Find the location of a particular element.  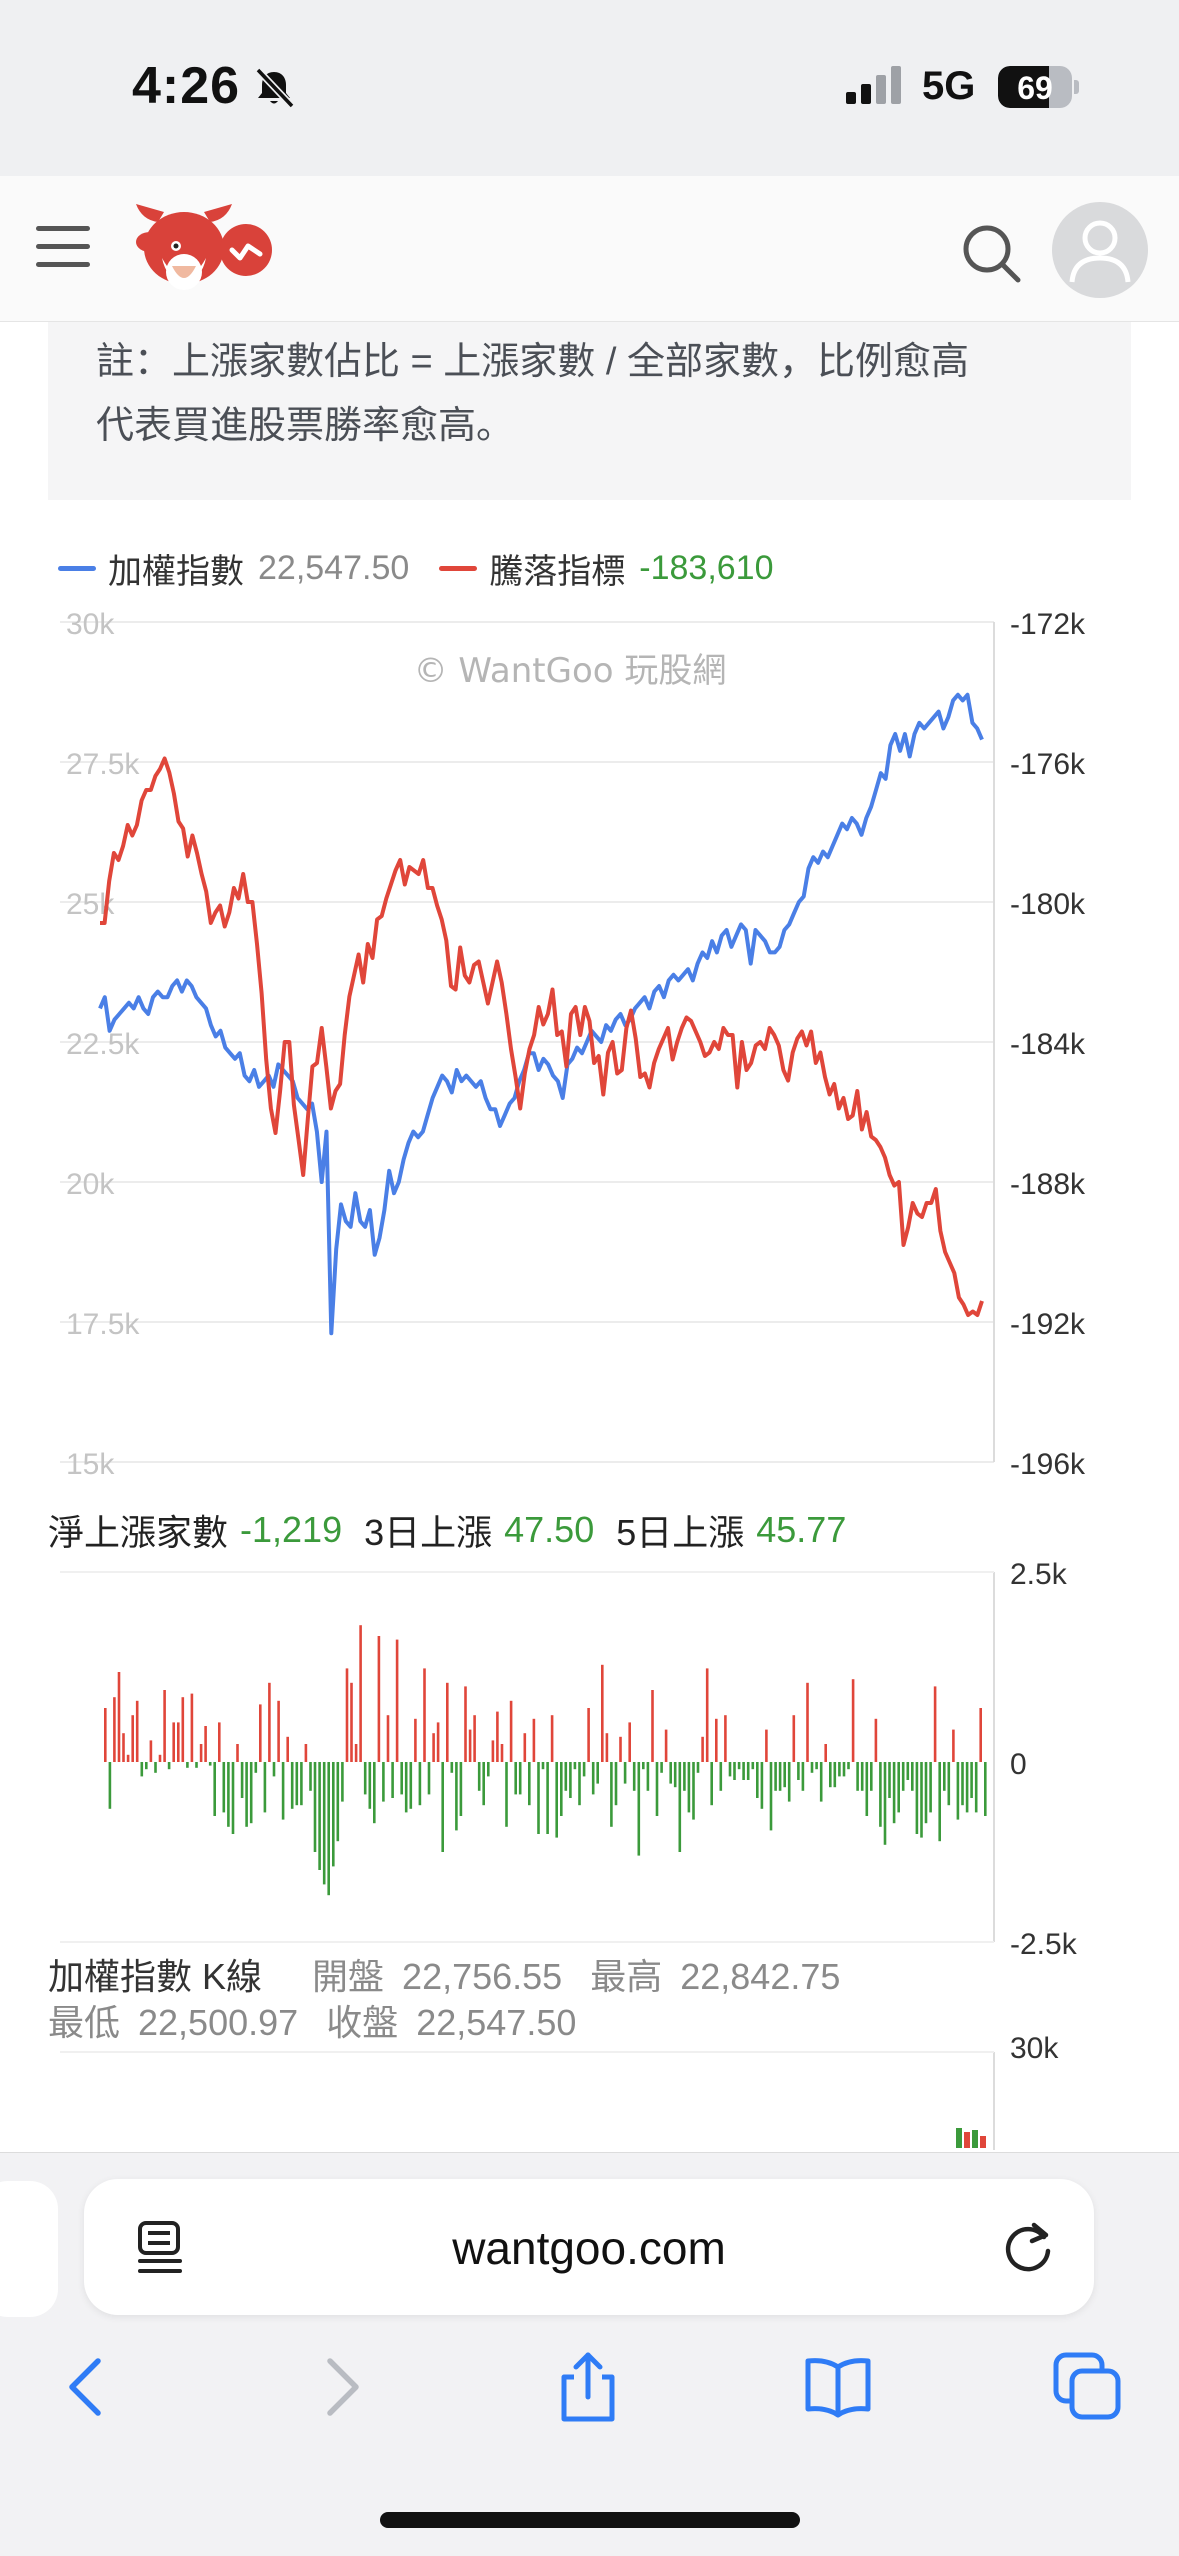

back-icon is located at coordinates (86, 2387).